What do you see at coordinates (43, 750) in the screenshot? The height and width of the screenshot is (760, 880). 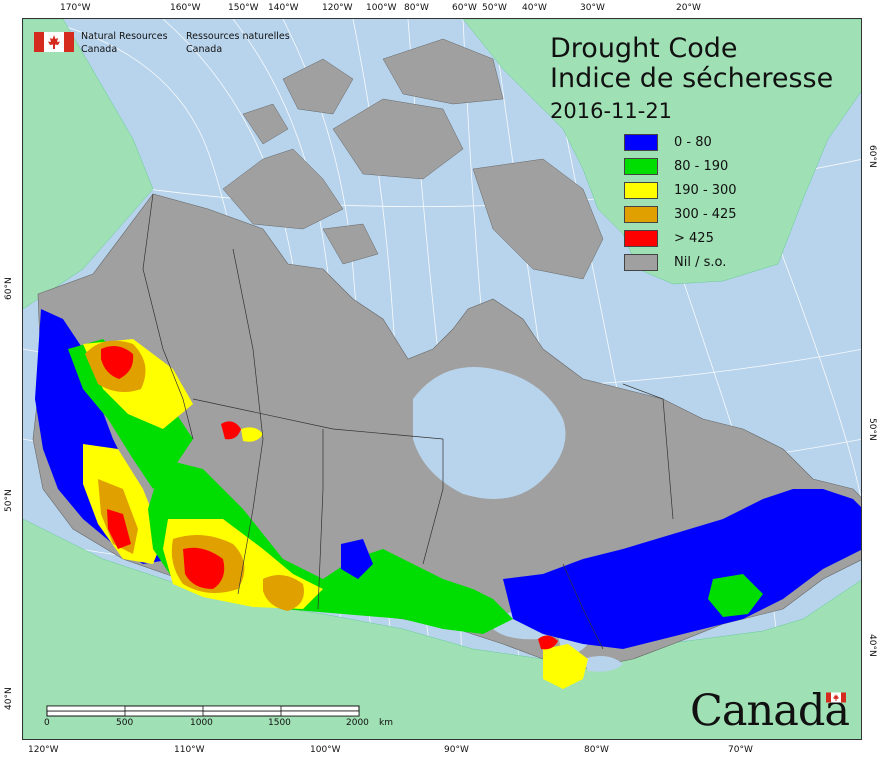 I see `tick-bottom-0: 120°W` at bounding box center [43, 750].